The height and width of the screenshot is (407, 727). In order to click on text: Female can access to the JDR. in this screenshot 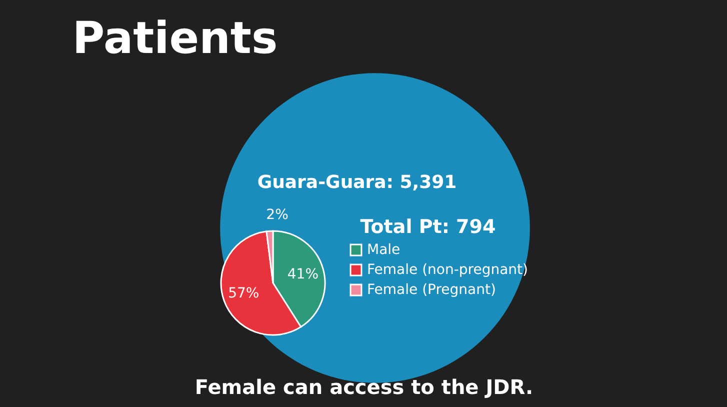, I will do `click(364, 387)`.